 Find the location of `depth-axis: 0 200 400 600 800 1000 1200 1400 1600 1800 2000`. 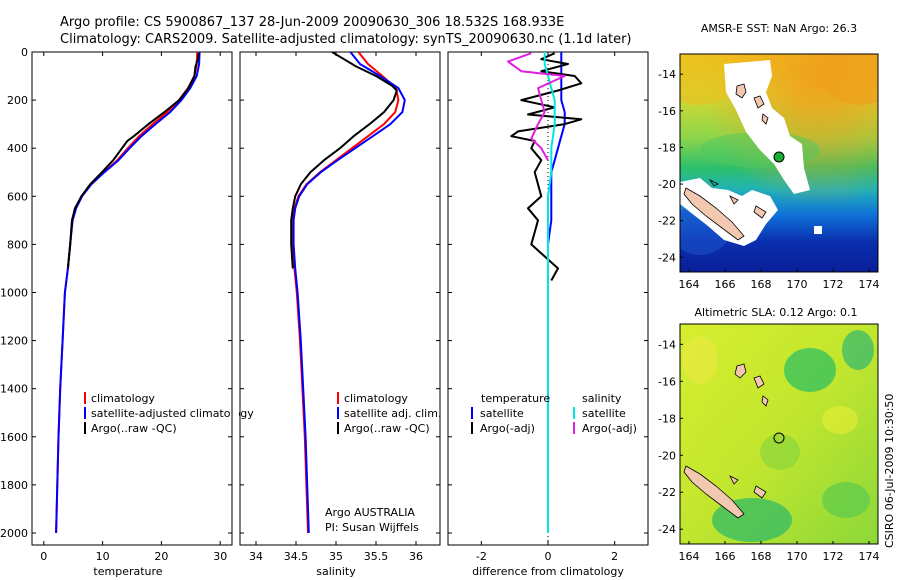

depth-axis: 0 200 400 600 800 1000 1200 1400 1600 1800 2000 is located at coordinates (14, 293).